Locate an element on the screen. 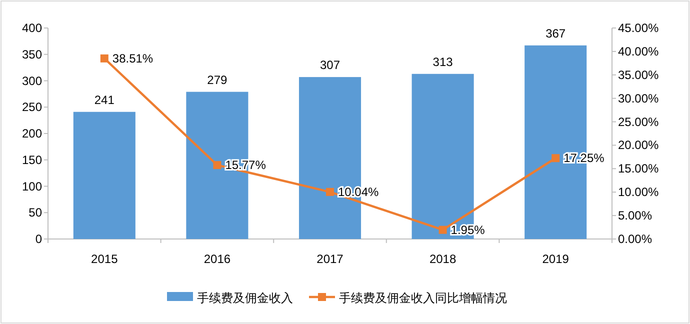  y-tick-label: 0 is located at coordinates (38, 239).